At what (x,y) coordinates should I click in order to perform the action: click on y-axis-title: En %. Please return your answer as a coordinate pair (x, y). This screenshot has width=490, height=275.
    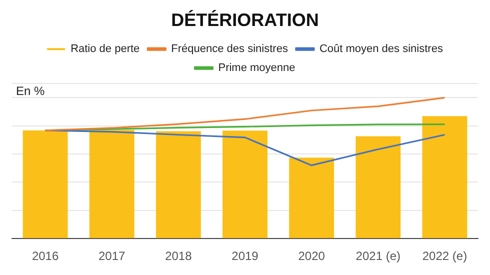
    Looking at the image, I should click on (31, 91).